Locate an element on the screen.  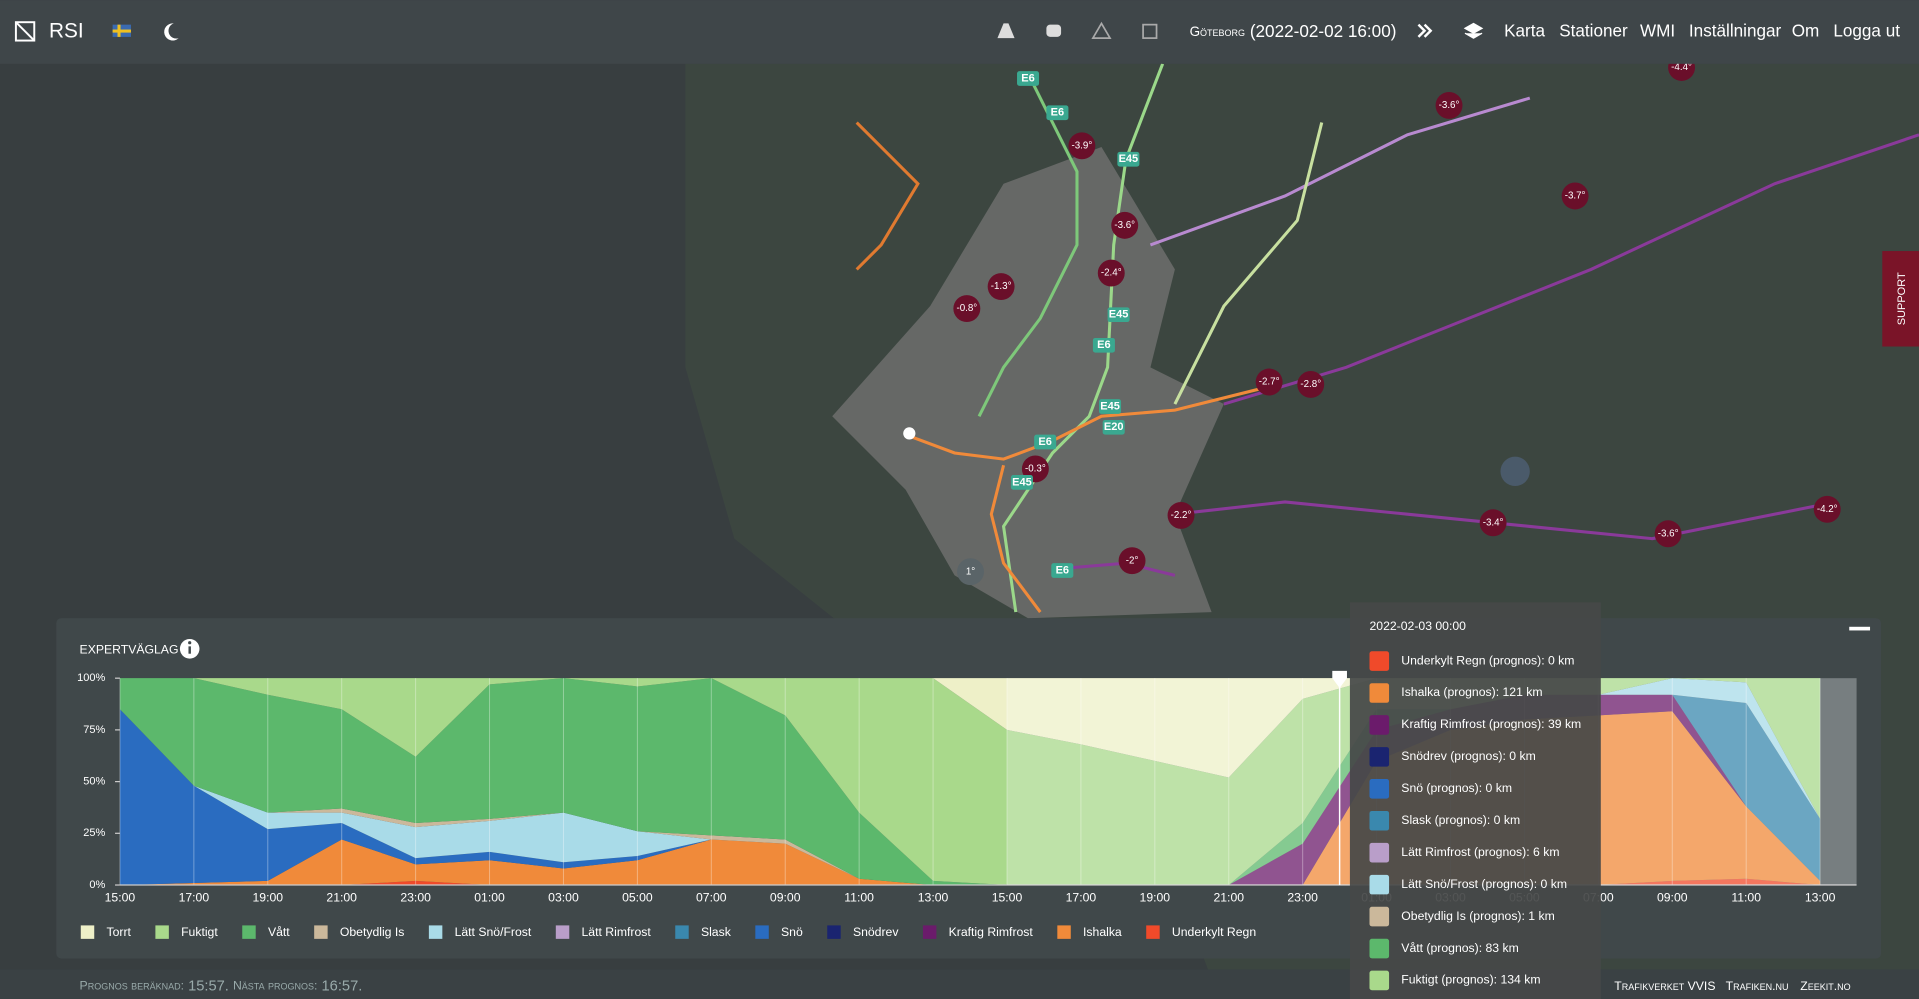
legend-label: Ishalka is located at coordinates (1102, 932).